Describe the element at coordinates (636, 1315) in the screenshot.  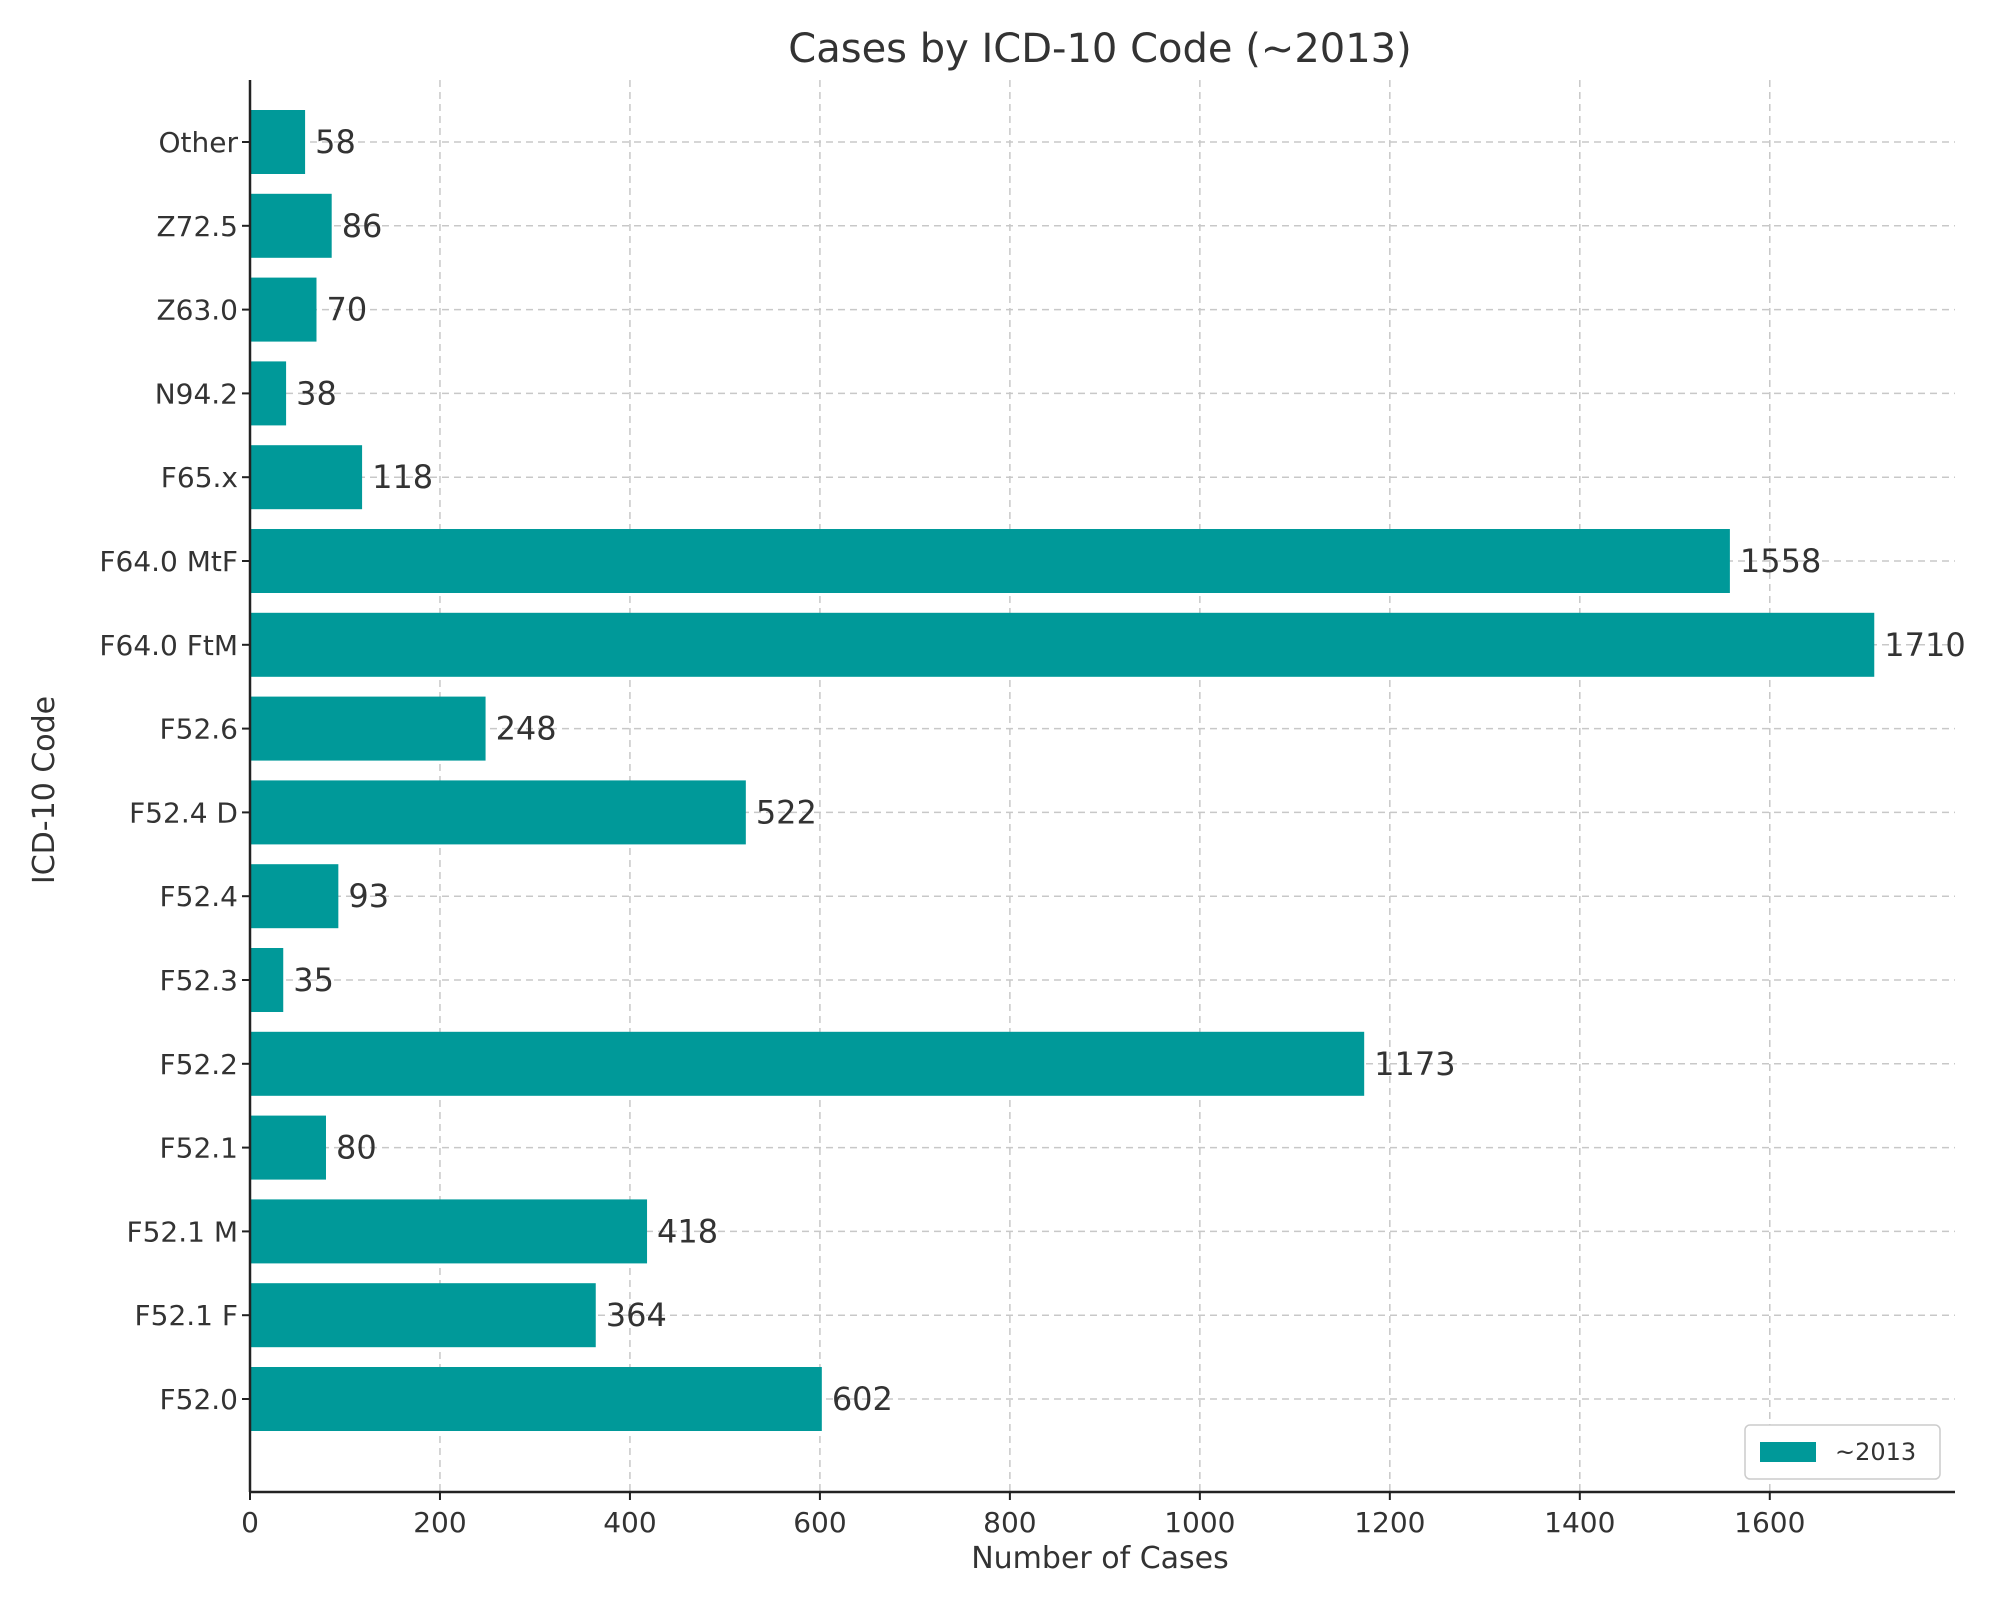
I see `bar-value-label: 364` at that location.